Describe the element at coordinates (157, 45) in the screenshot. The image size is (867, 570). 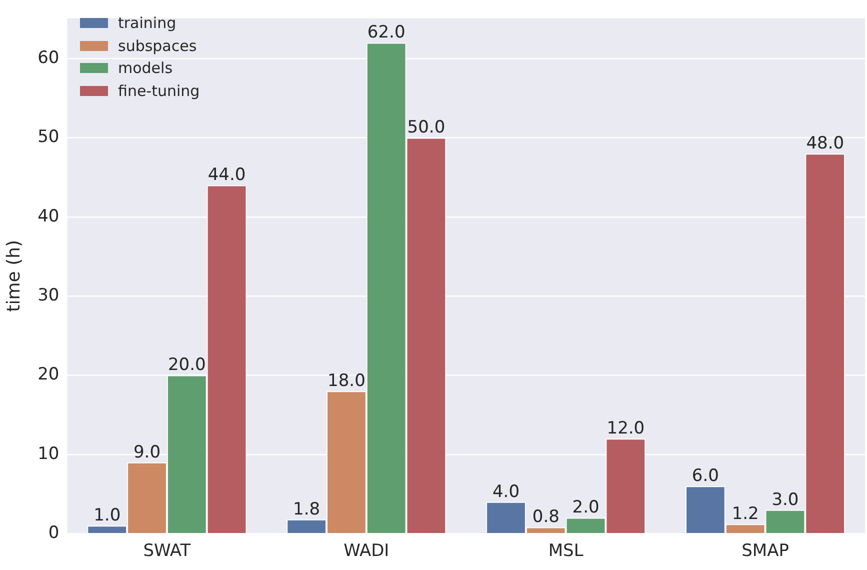
I see `legend-label: subspaces` at that location.